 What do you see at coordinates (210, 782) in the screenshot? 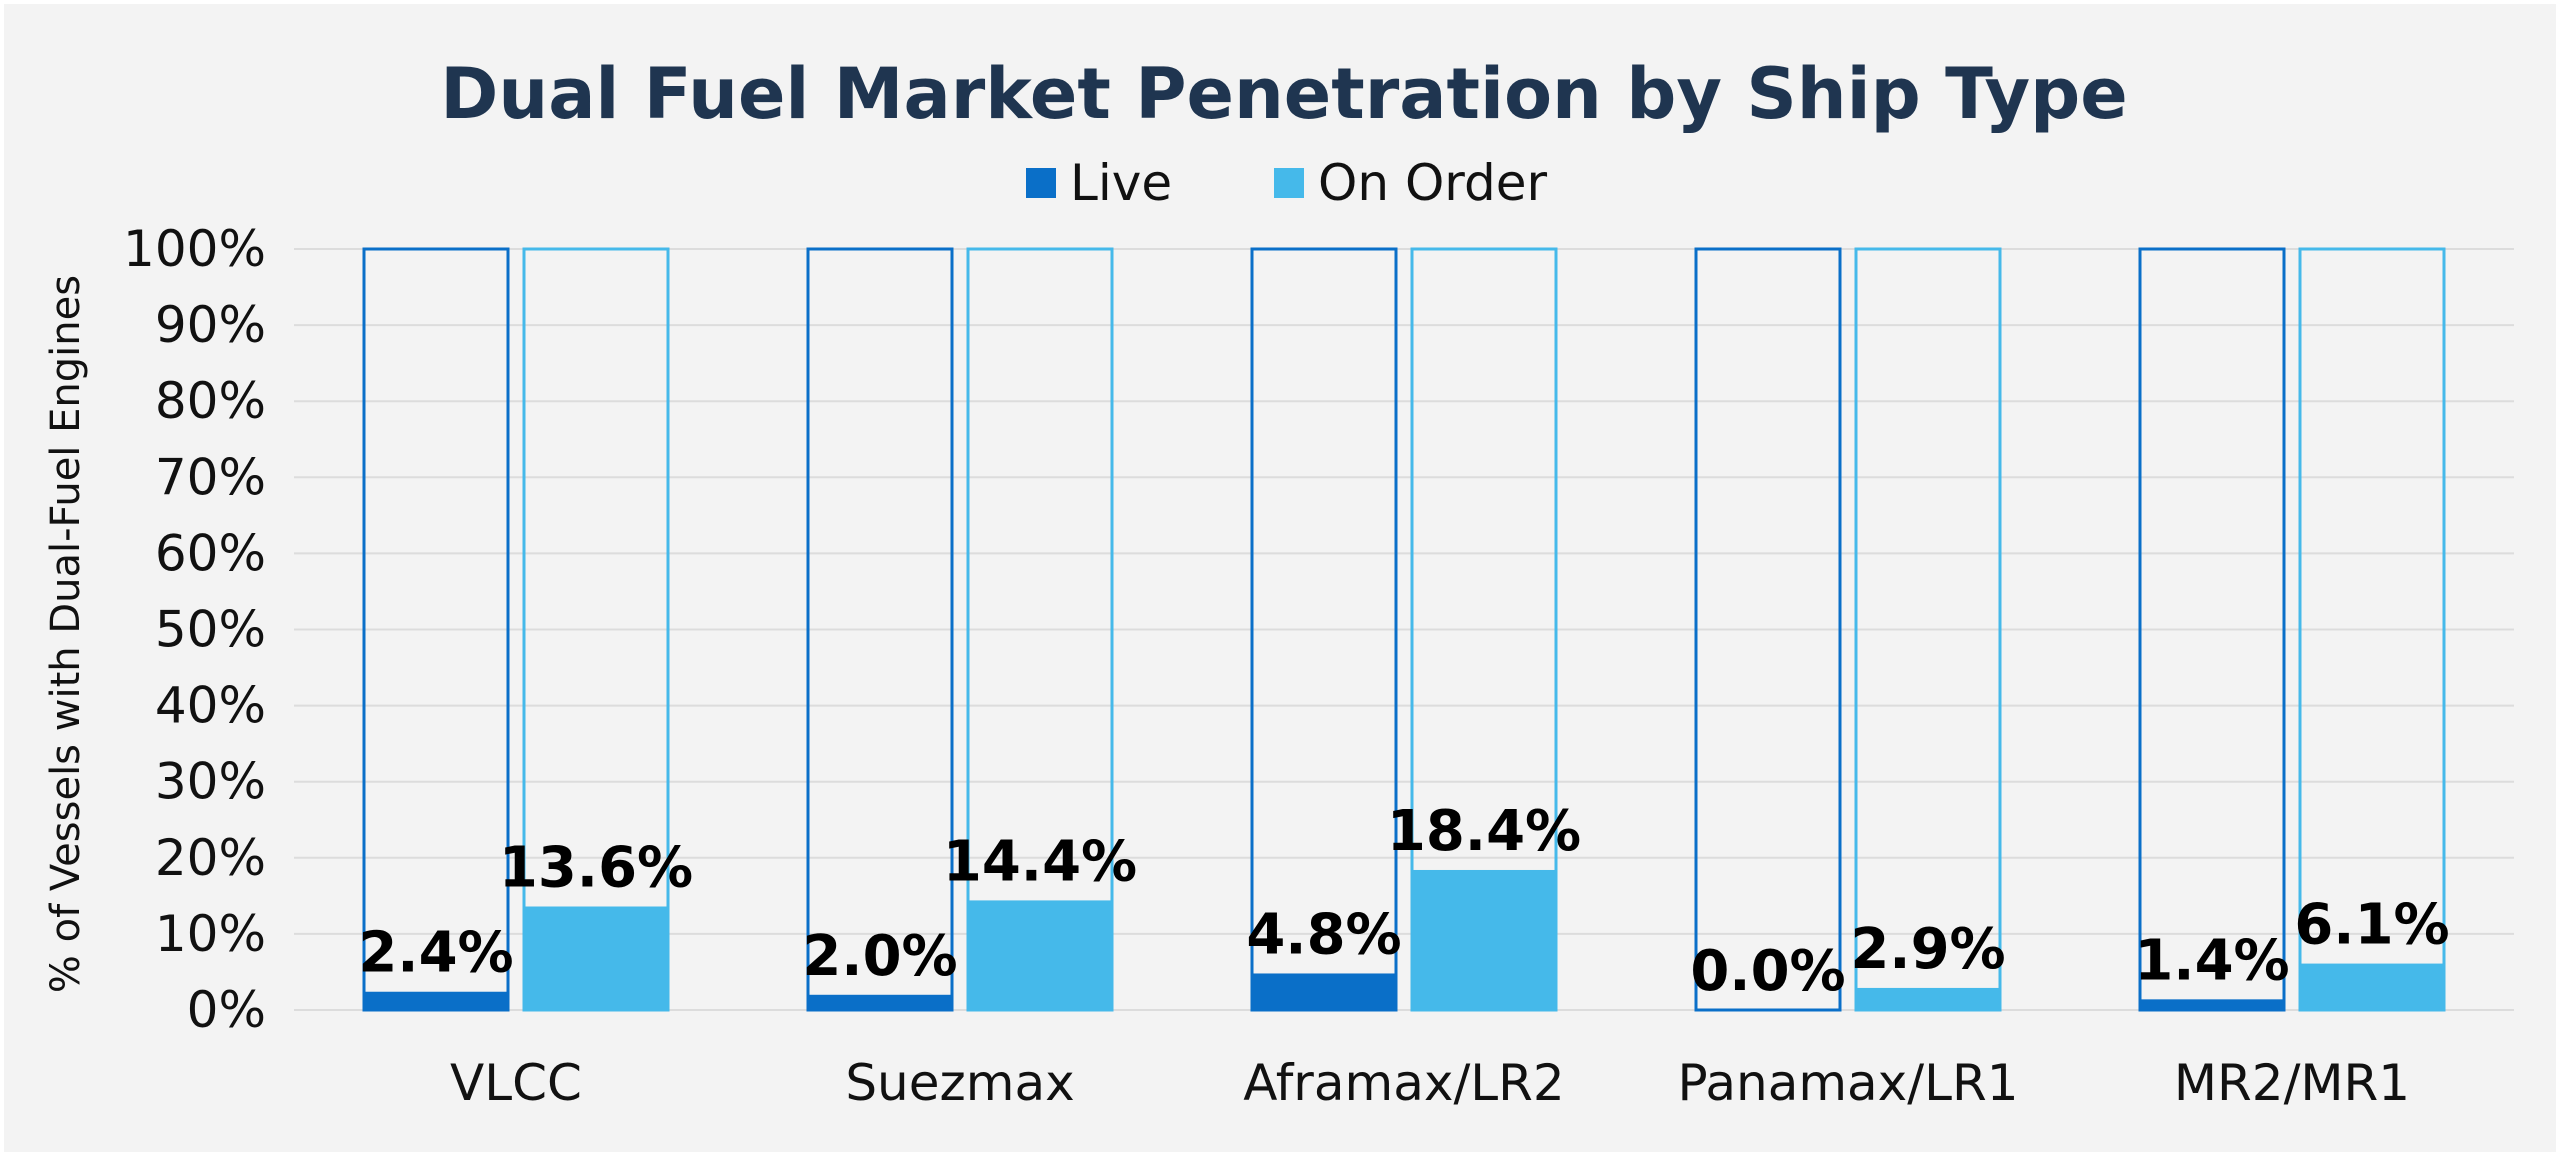
I see `y-tick-label: 30%` at bounding box center [210, 782].